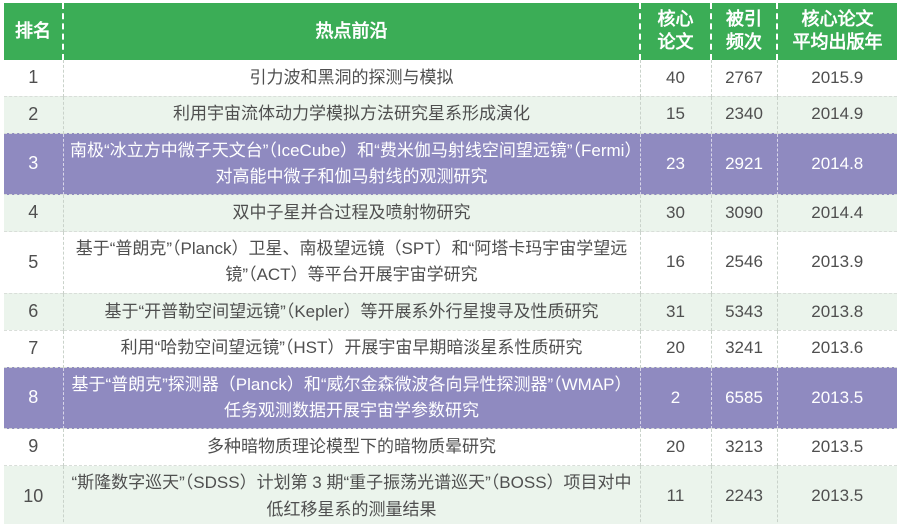 The image size is (900, 524). Describe the element at coordinates (675, 262) in the screenshot. I see `core-papers-cell: 16` at that location.